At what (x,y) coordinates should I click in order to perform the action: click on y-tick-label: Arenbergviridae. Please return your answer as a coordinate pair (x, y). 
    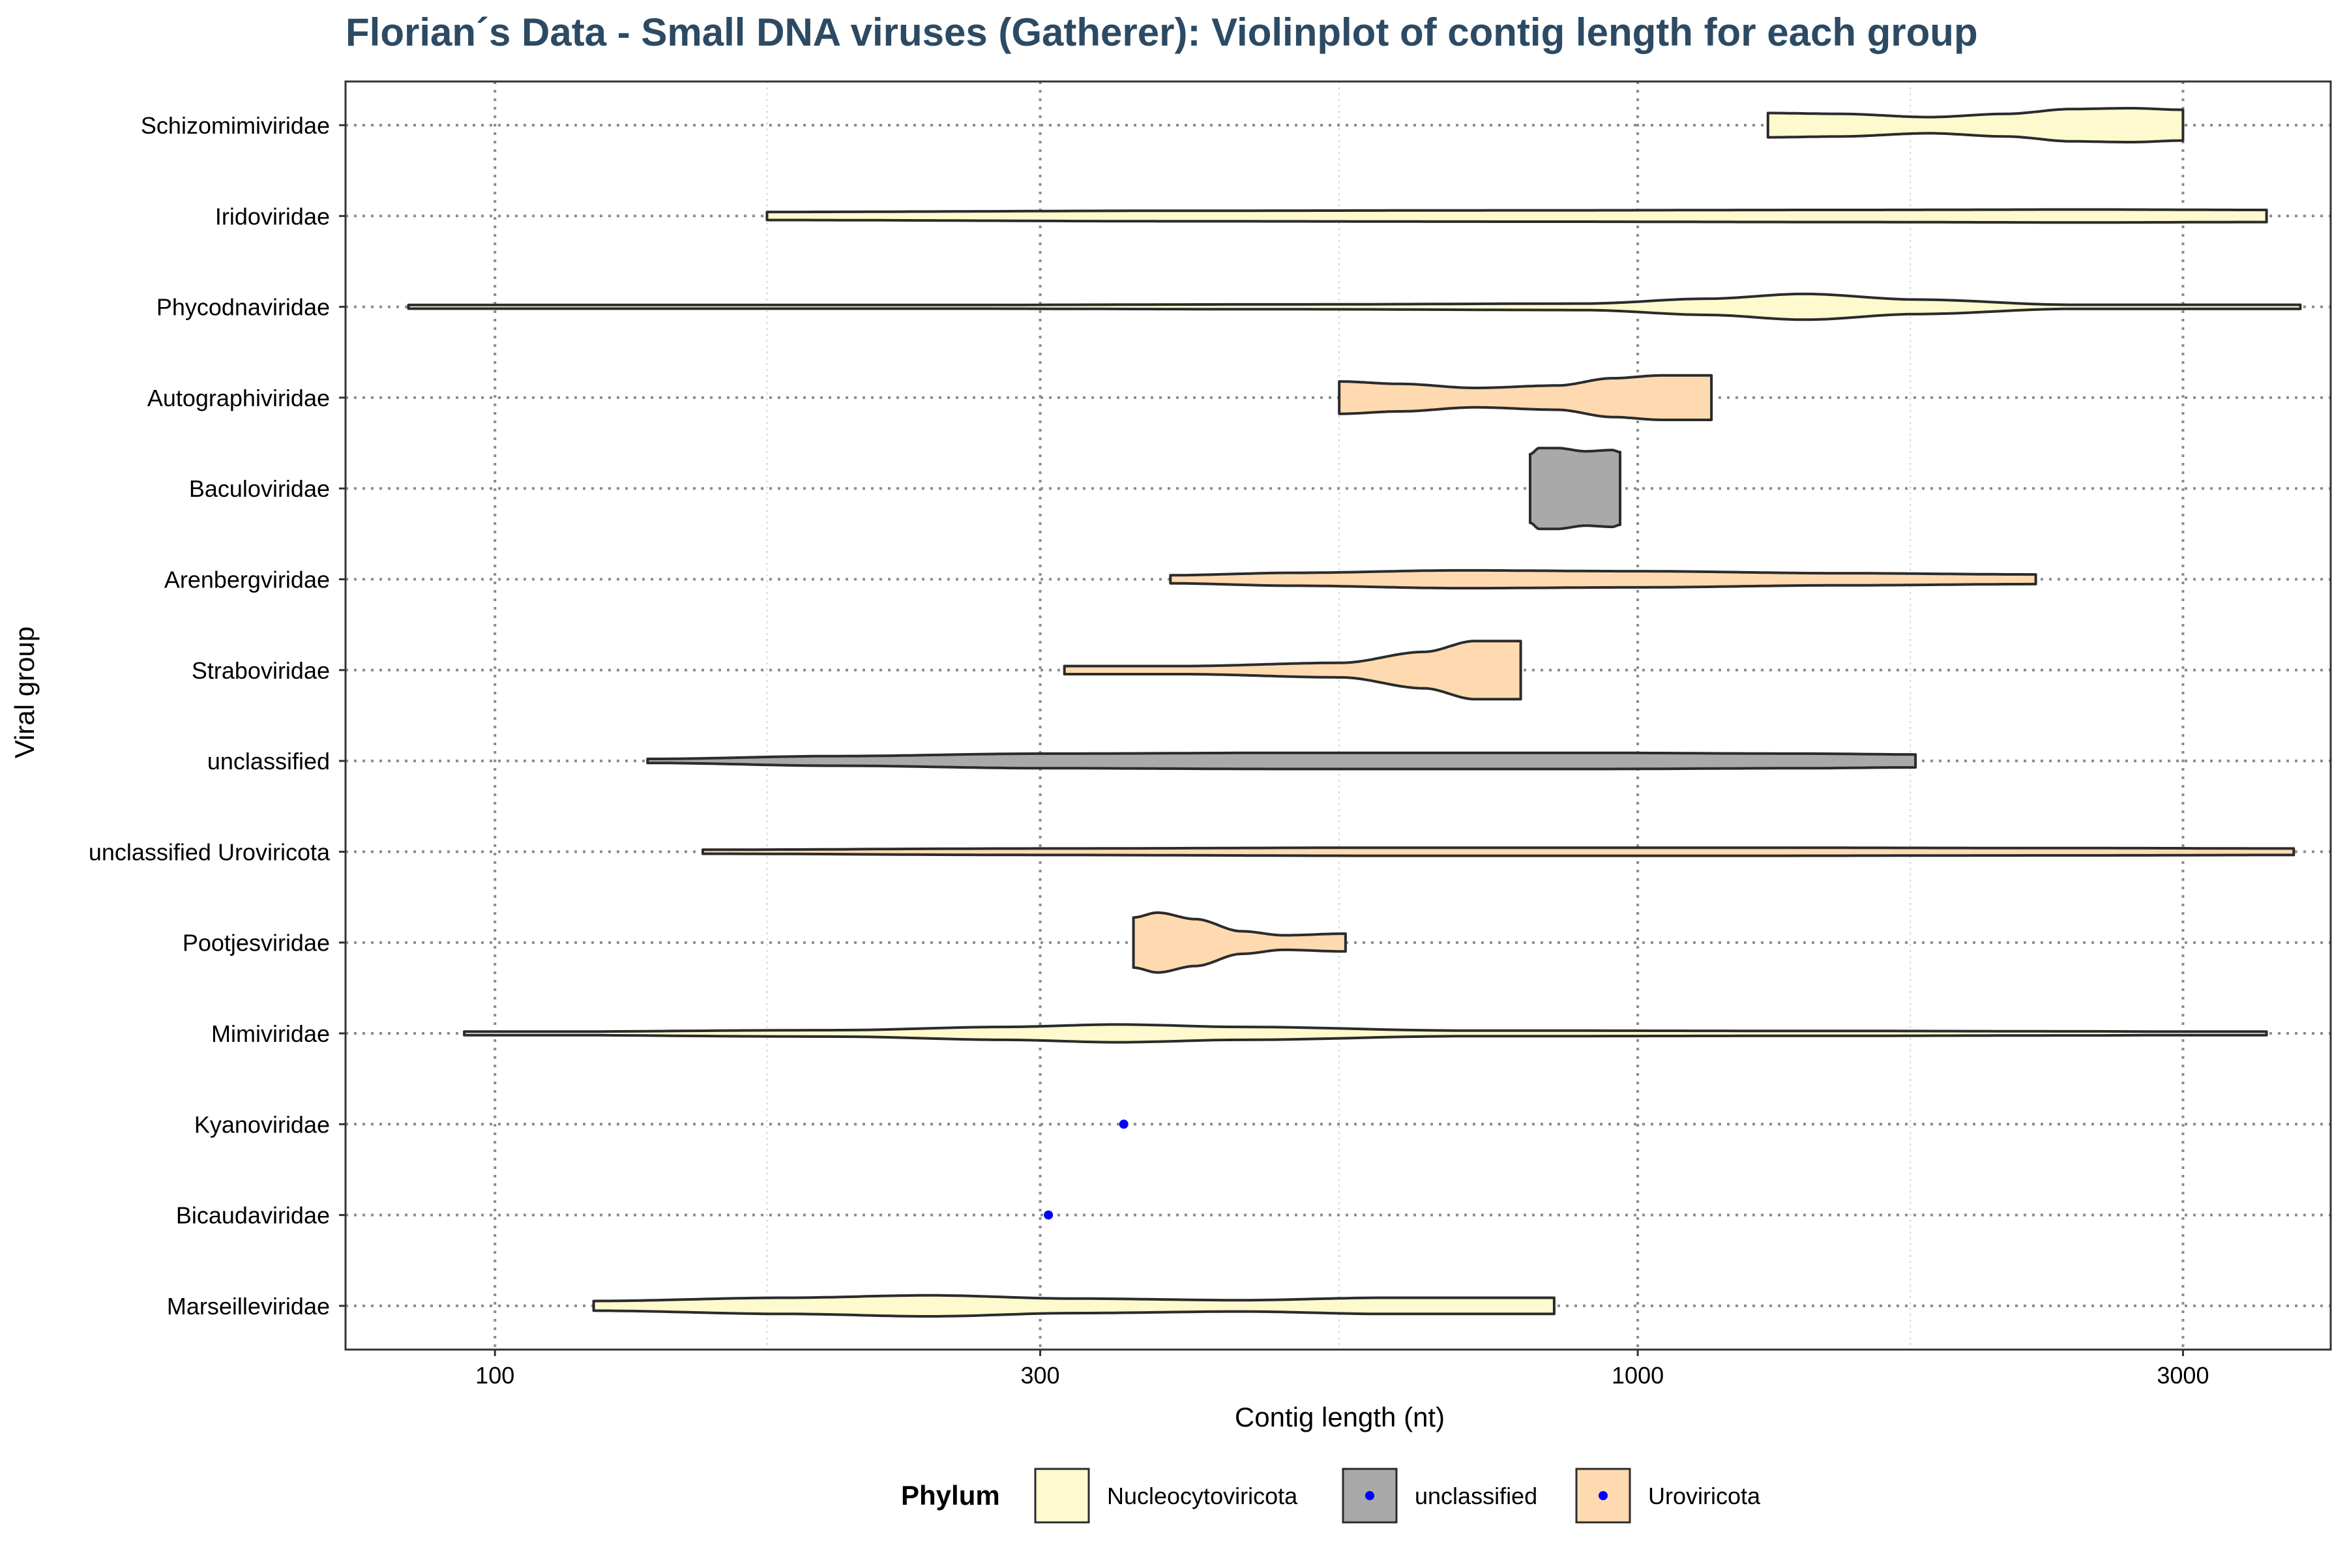
    Looking at the image, I should click on (247, 580).